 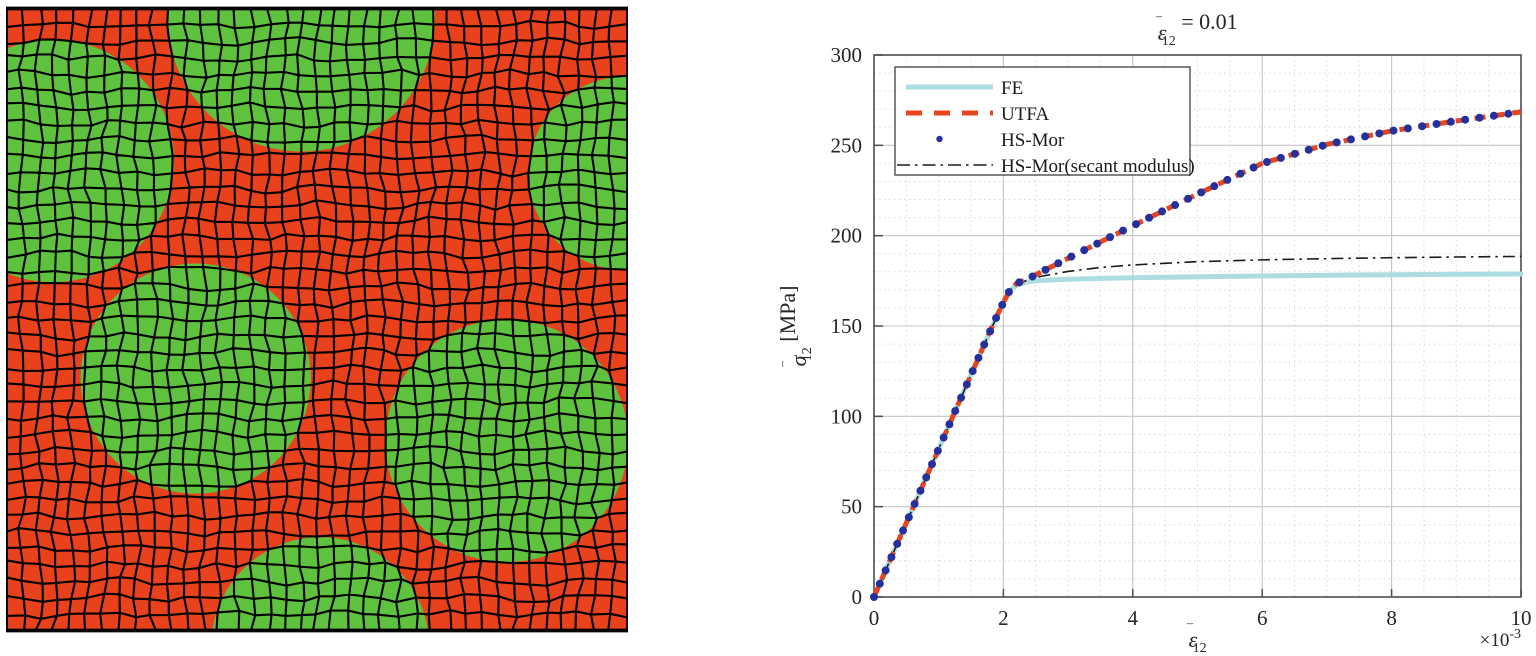 What do you see at coordinates (1133, 618) in the screenshot?
I see `x-tick-label: 4` at bounding box center [1133, 618].